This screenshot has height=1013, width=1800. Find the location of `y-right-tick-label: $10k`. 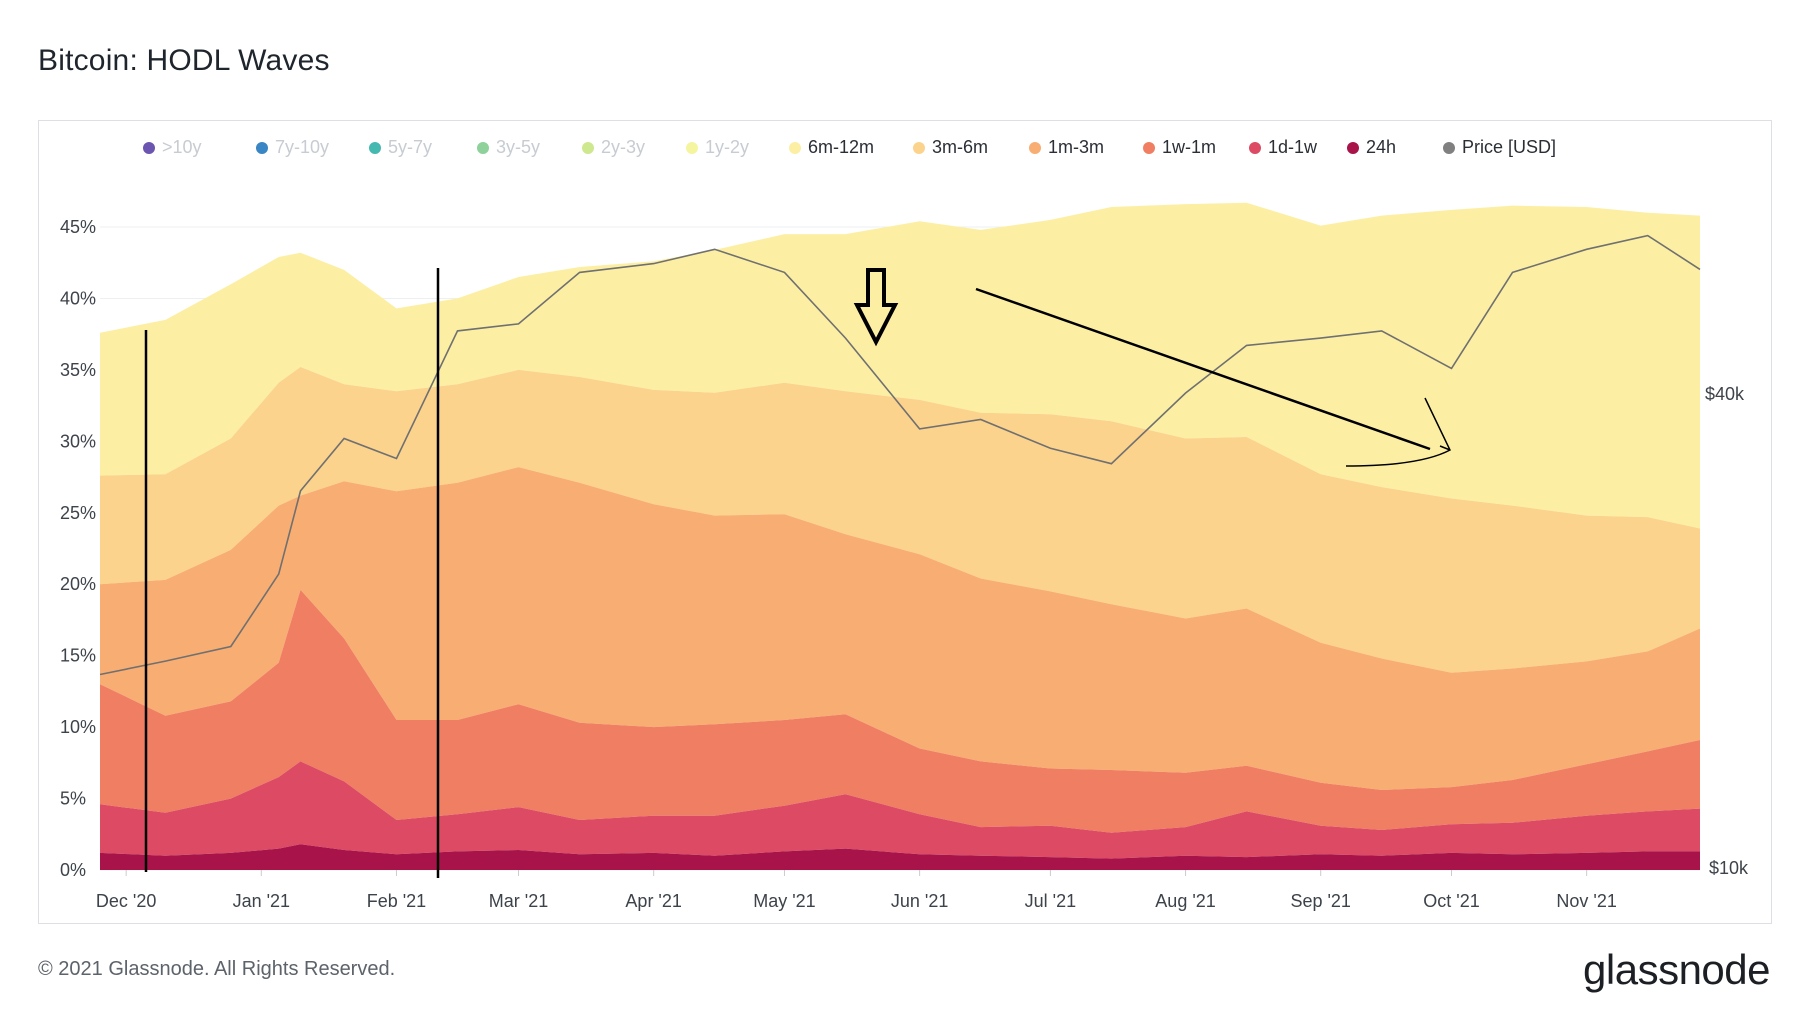

y-right-tick-label: $10k is located at coordinates (1729, 868).